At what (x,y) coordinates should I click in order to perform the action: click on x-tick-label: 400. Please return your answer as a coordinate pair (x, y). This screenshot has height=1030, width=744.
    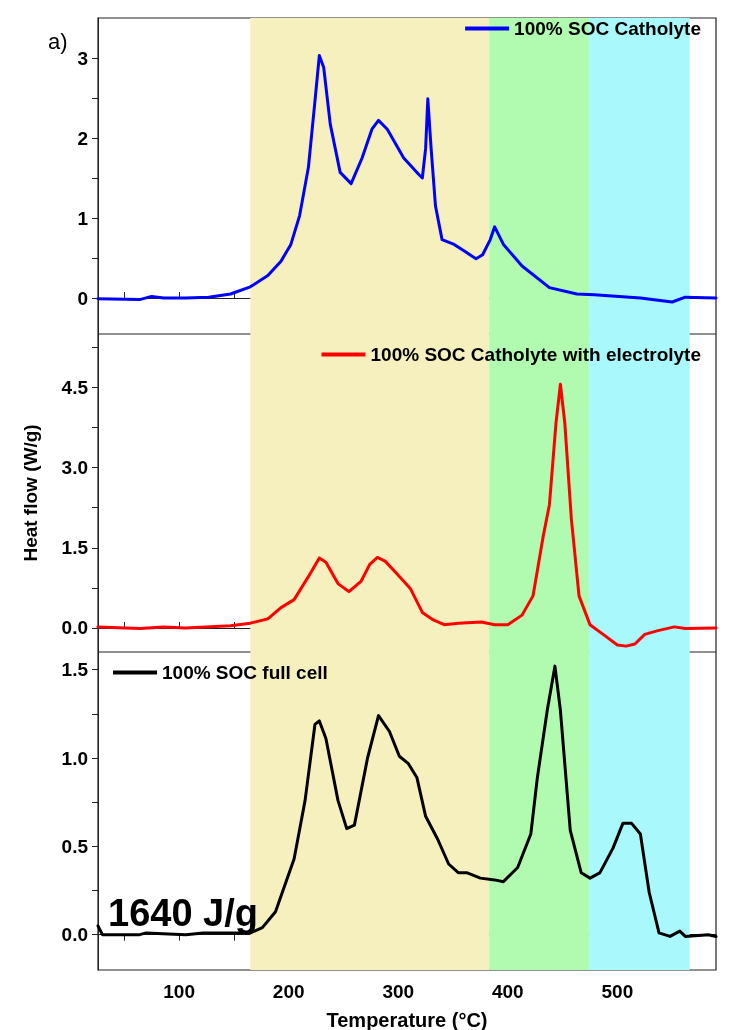
    Looking at the image, I should click on (507, 991).